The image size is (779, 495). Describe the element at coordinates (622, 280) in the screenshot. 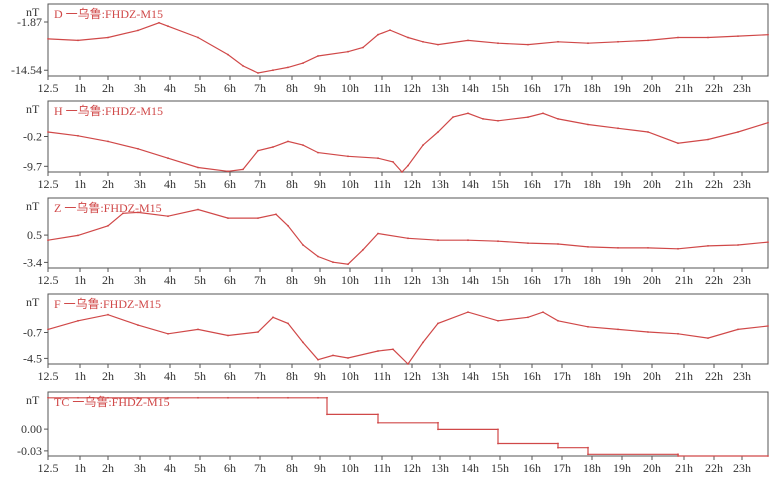

I see `panel-z-xtick-label: 19h` at that location.